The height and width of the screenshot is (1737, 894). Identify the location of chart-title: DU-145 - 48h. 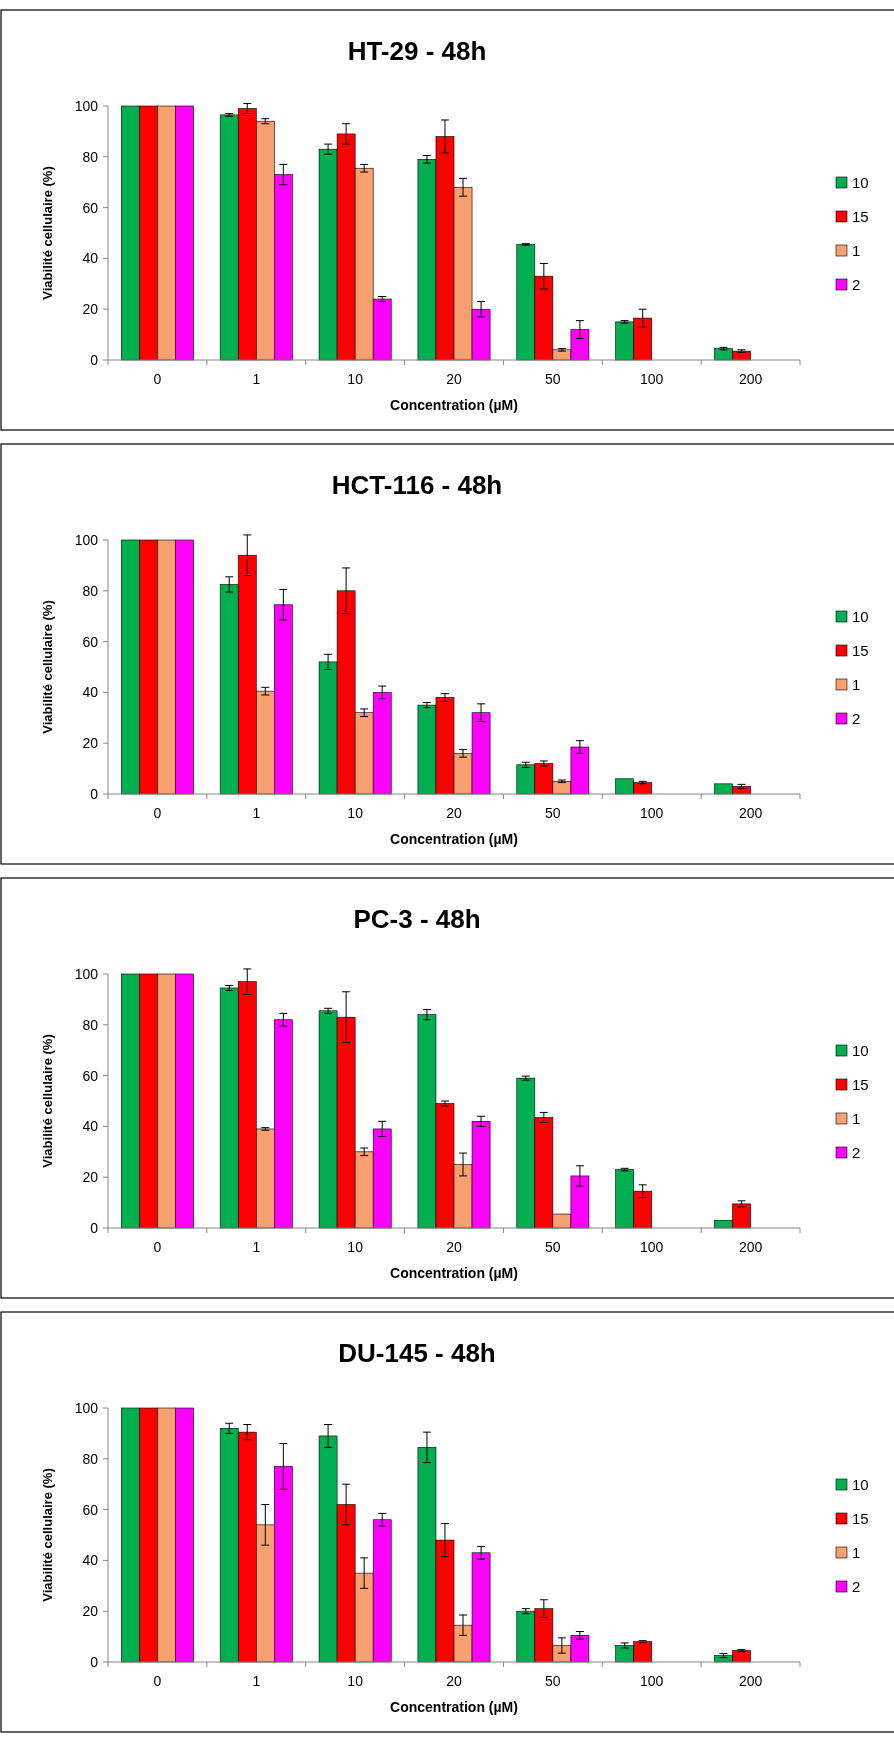
(417, 1353).